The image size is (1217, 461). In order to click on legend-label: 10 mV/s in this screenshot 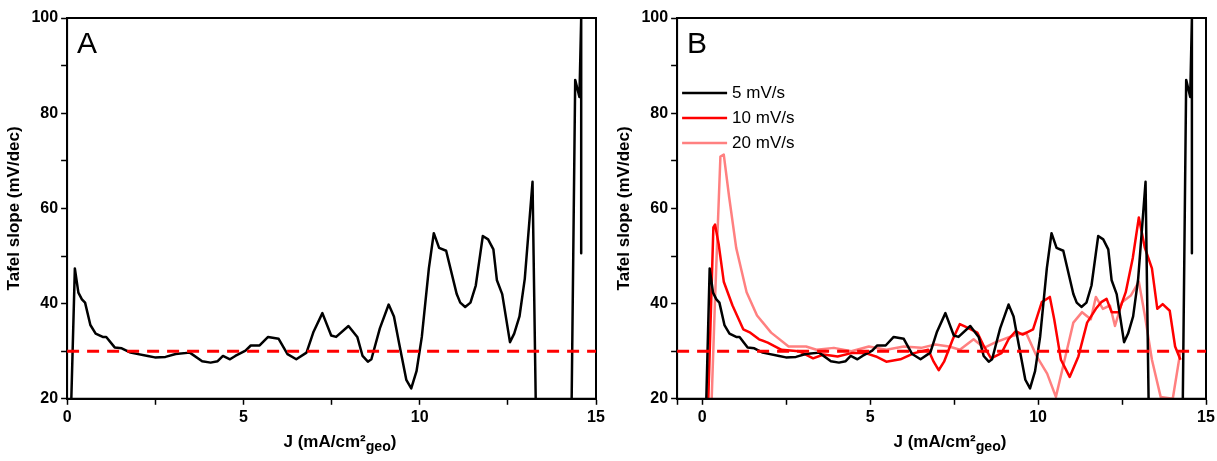, I will do `click(763, 117)`.